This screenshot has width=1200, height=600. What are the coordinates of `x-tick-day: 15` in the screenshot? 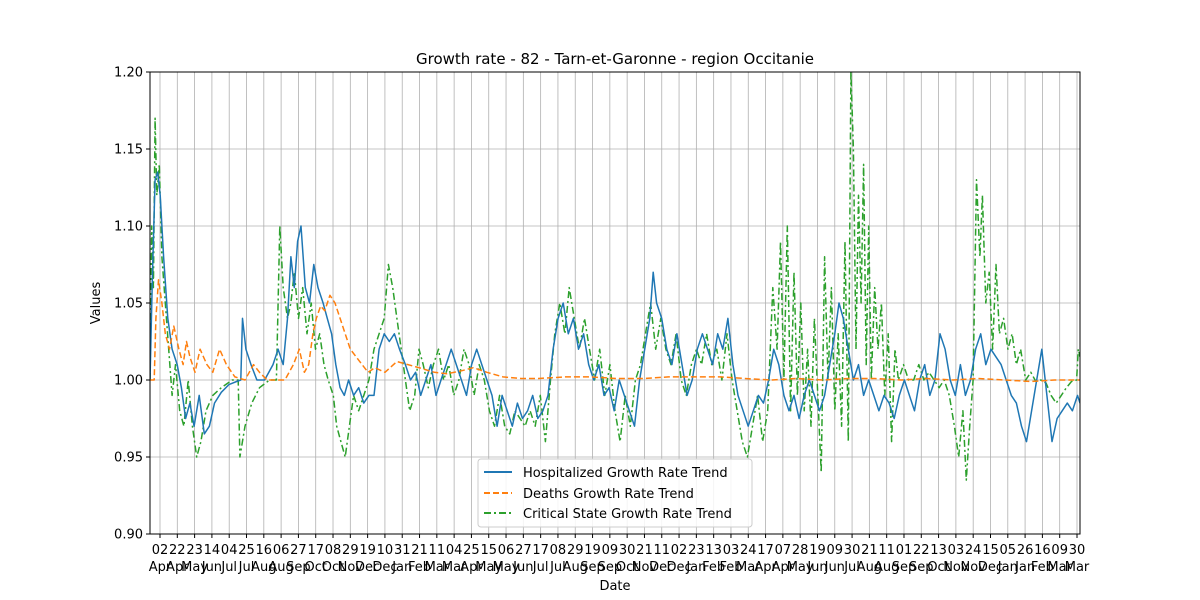 It's located at (990, 550).